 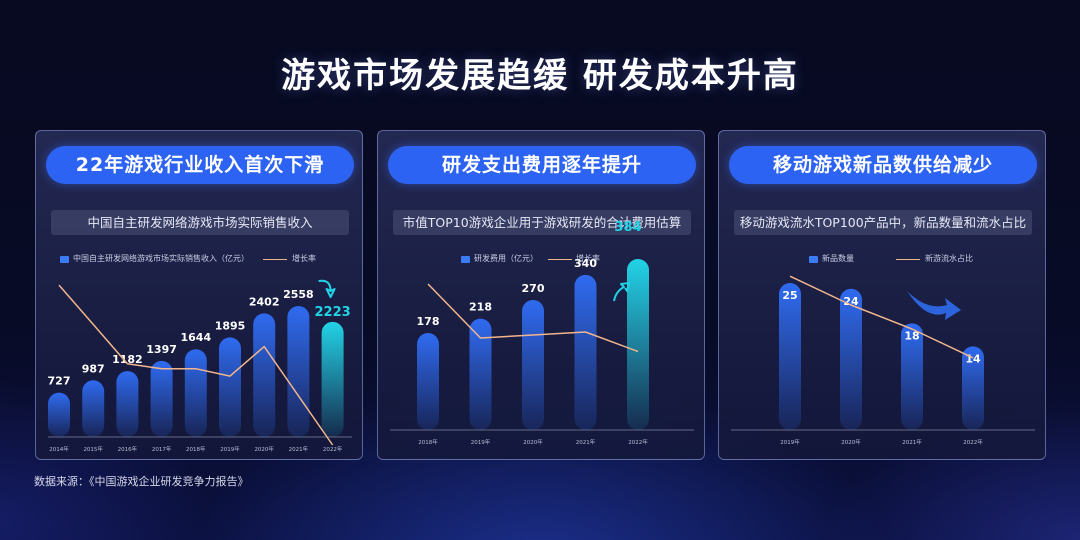 I want to click on legend-bar-label: 新品数量, so click(x=838, y=258).